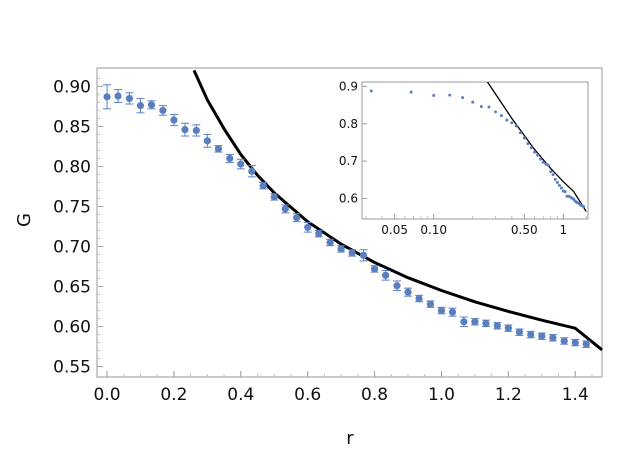 The width and height of the screenshot is (623, 467). Describe the element at coordinates (72, 127) in the screenshot. I see `y-tick-label: 0.85` at that location.